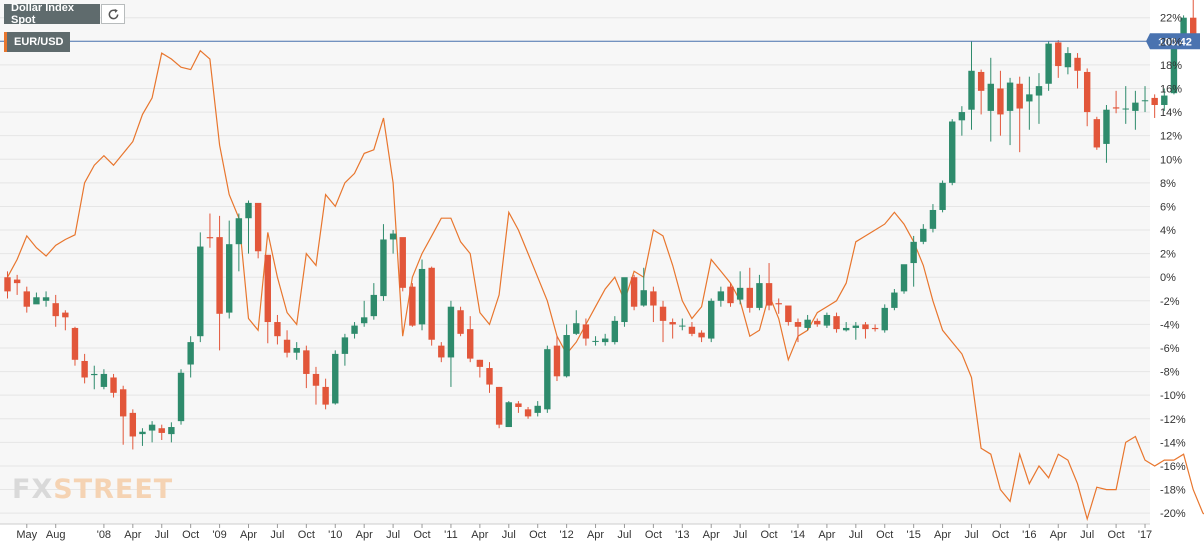 The image size is (1204, 554). I want to click on y-tick-label: -18%, so click(1173, 491).